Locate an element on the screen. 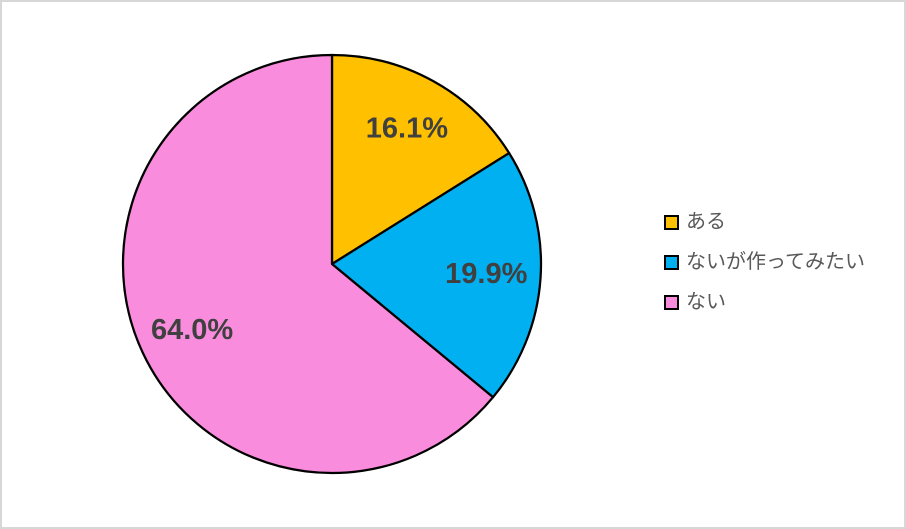 The width and height of the screenshot is (906, 529). legend-label-aru: ある is located at coordinates (706, 222).